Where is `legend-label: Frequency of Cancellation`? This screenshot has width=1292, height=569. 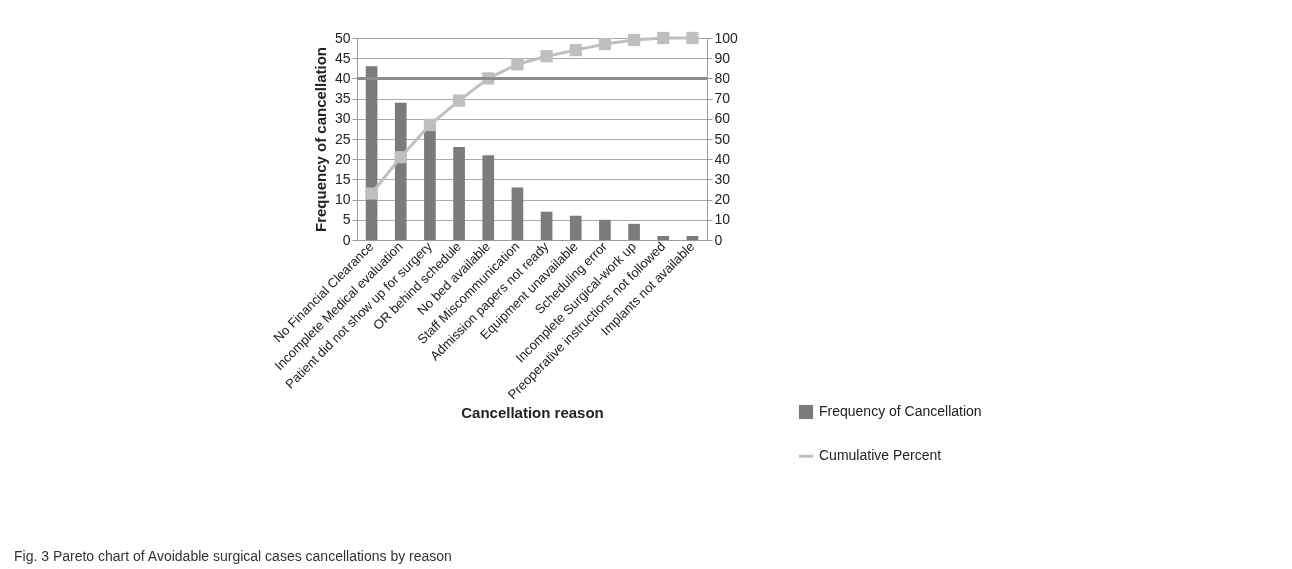
legend-label: Frequency of Cancellation is located at coordinates (900, 411).